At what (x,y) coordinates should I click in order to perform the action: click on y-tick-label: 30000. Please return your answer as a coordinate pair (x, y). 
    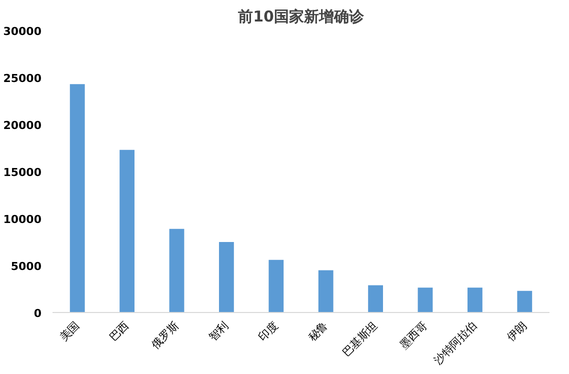
    Looking at the image, I should click on (22, 31).